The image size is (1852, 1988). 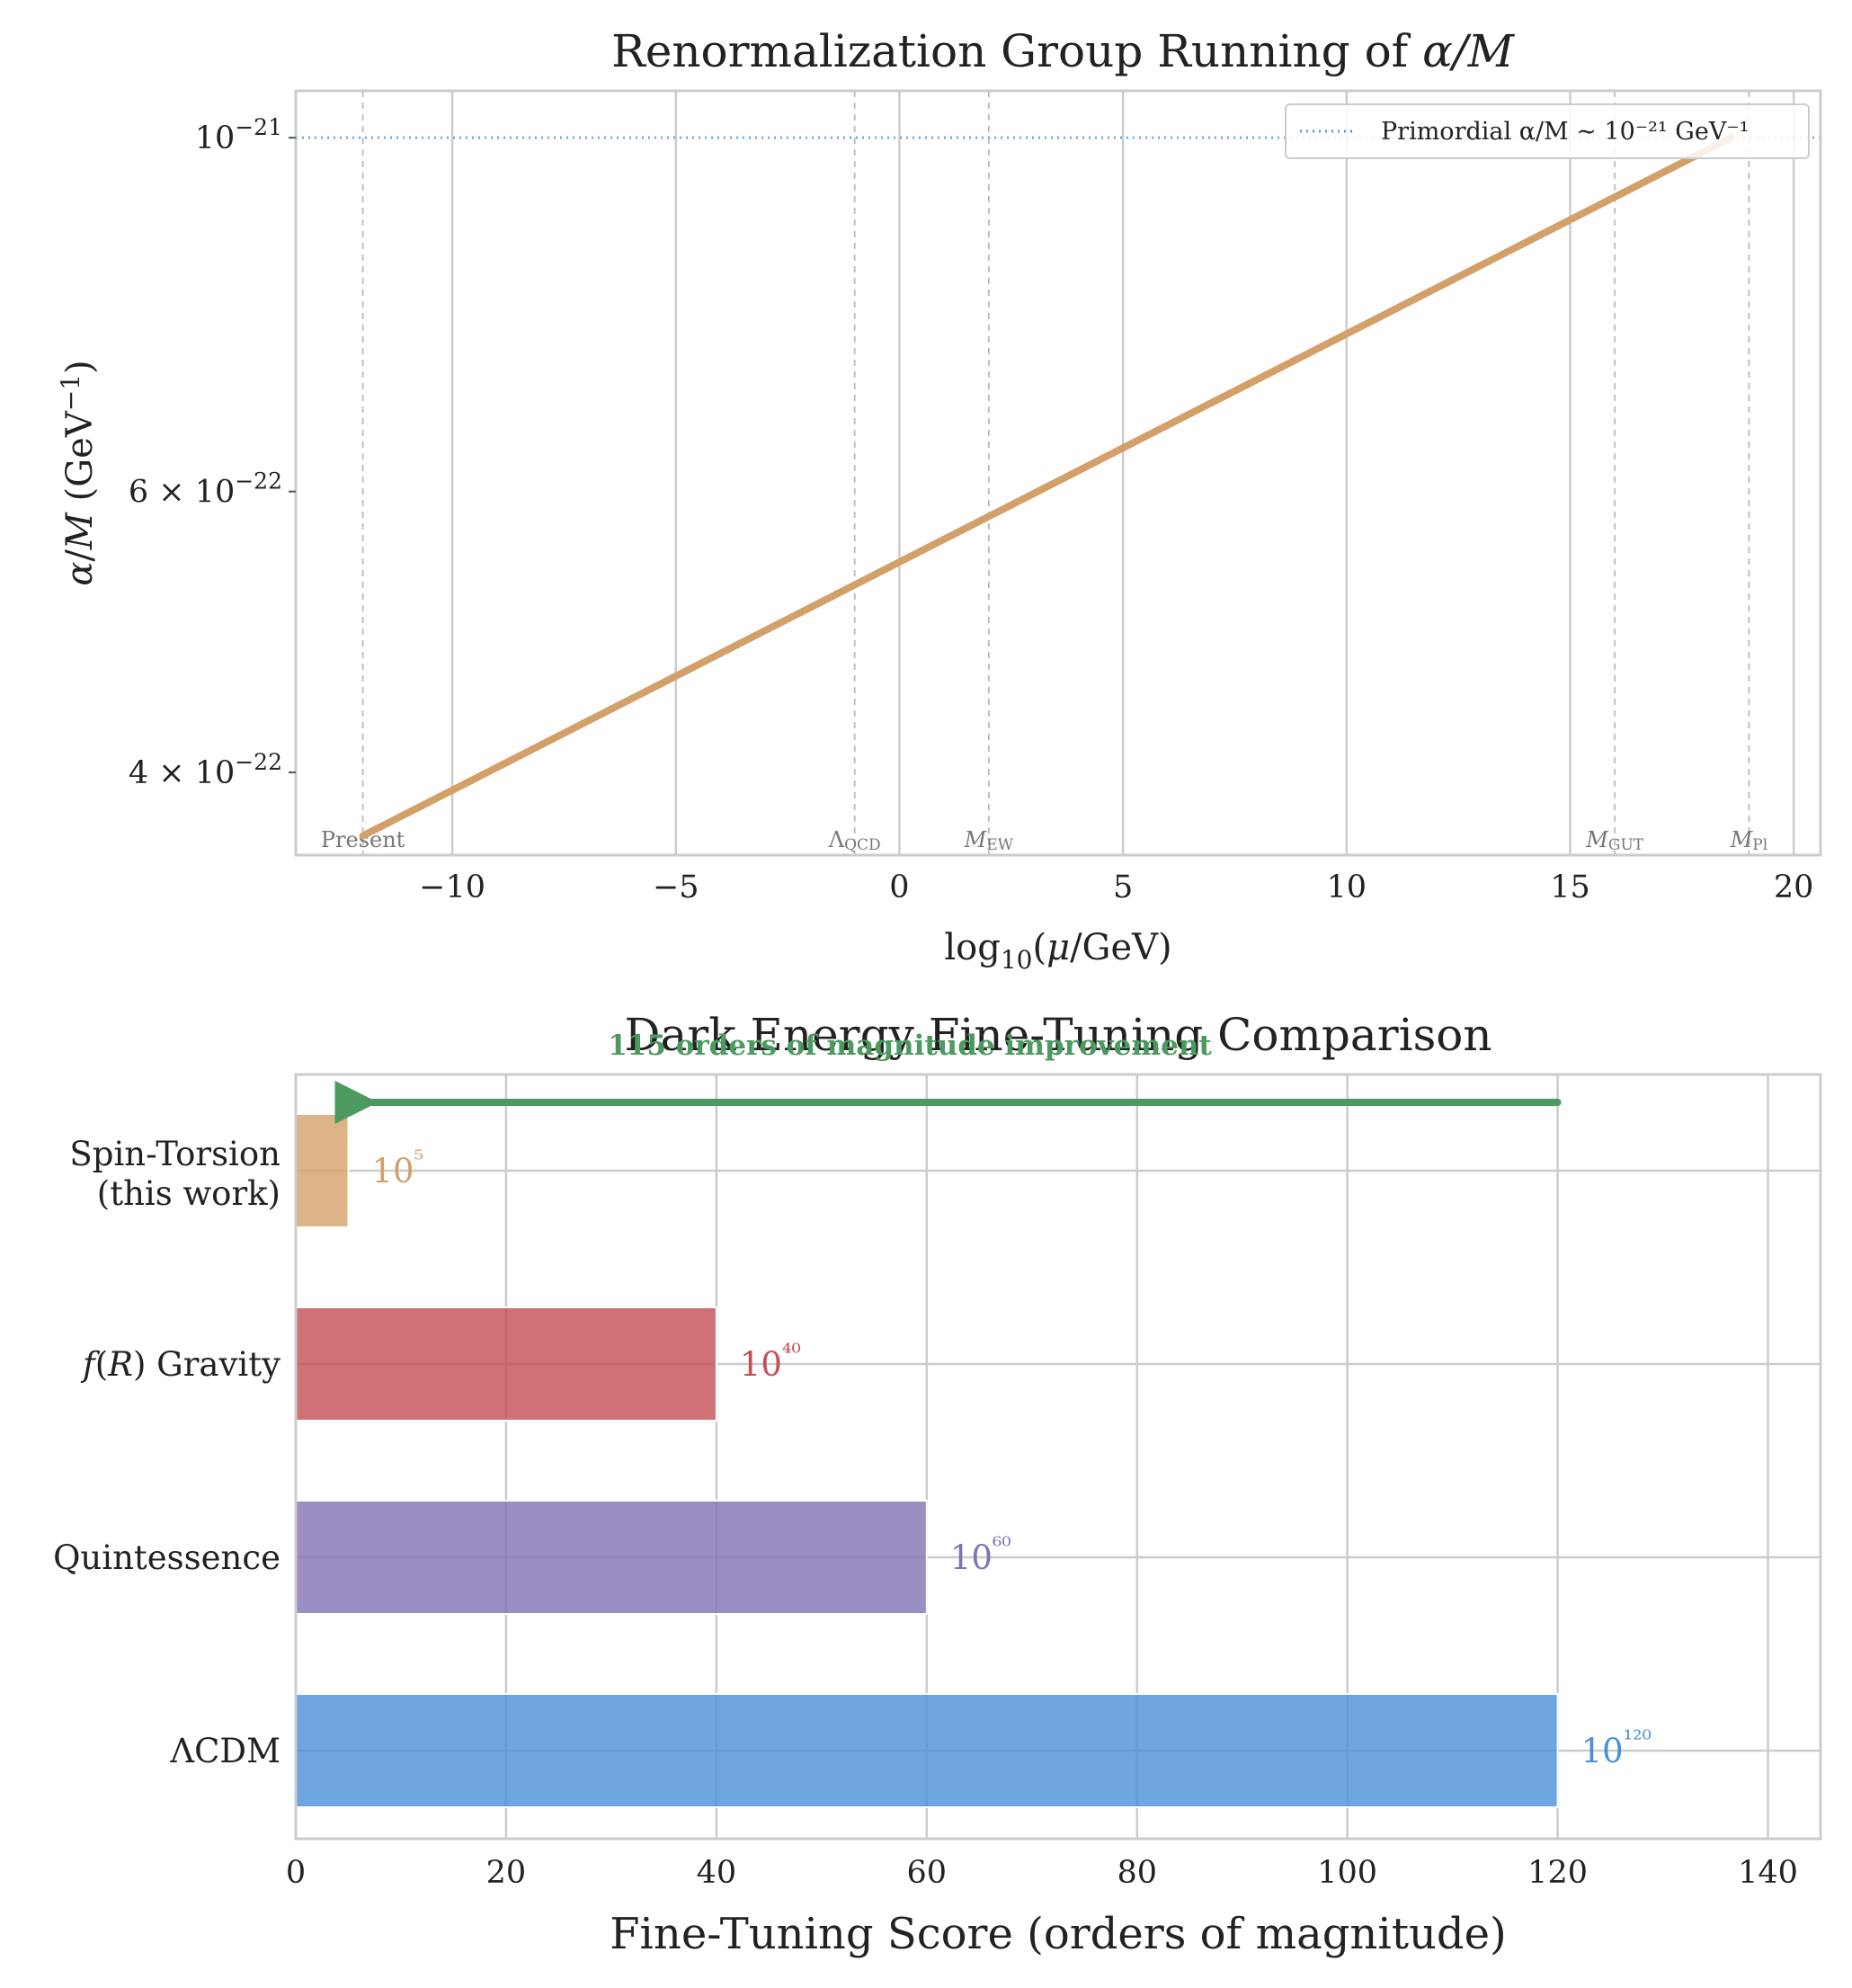 I want to click on rg-chart-x-tick-labels: −10 −5 0 5 10 15 20, so click(x=1116, y=887).